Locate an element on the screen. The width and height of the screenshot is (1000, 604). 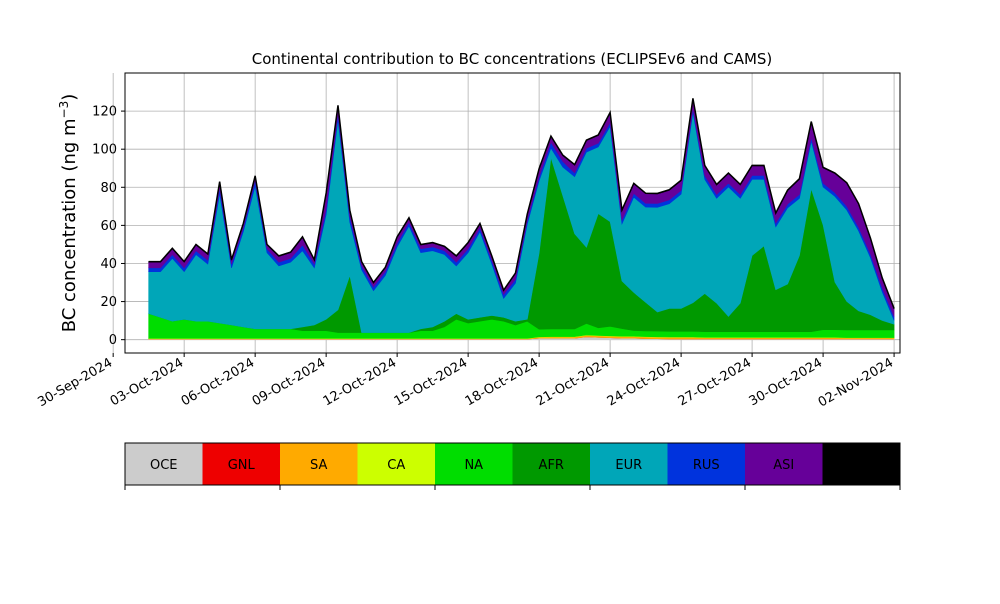
y-tick-label: 60 is located at coordinates (108, 226).